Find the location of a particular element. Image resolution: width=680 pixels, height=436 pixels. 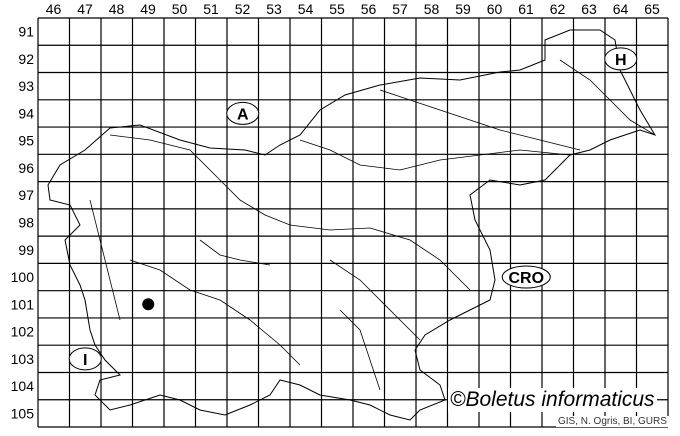

column-label: 48 is located at coordinates (117, 9).